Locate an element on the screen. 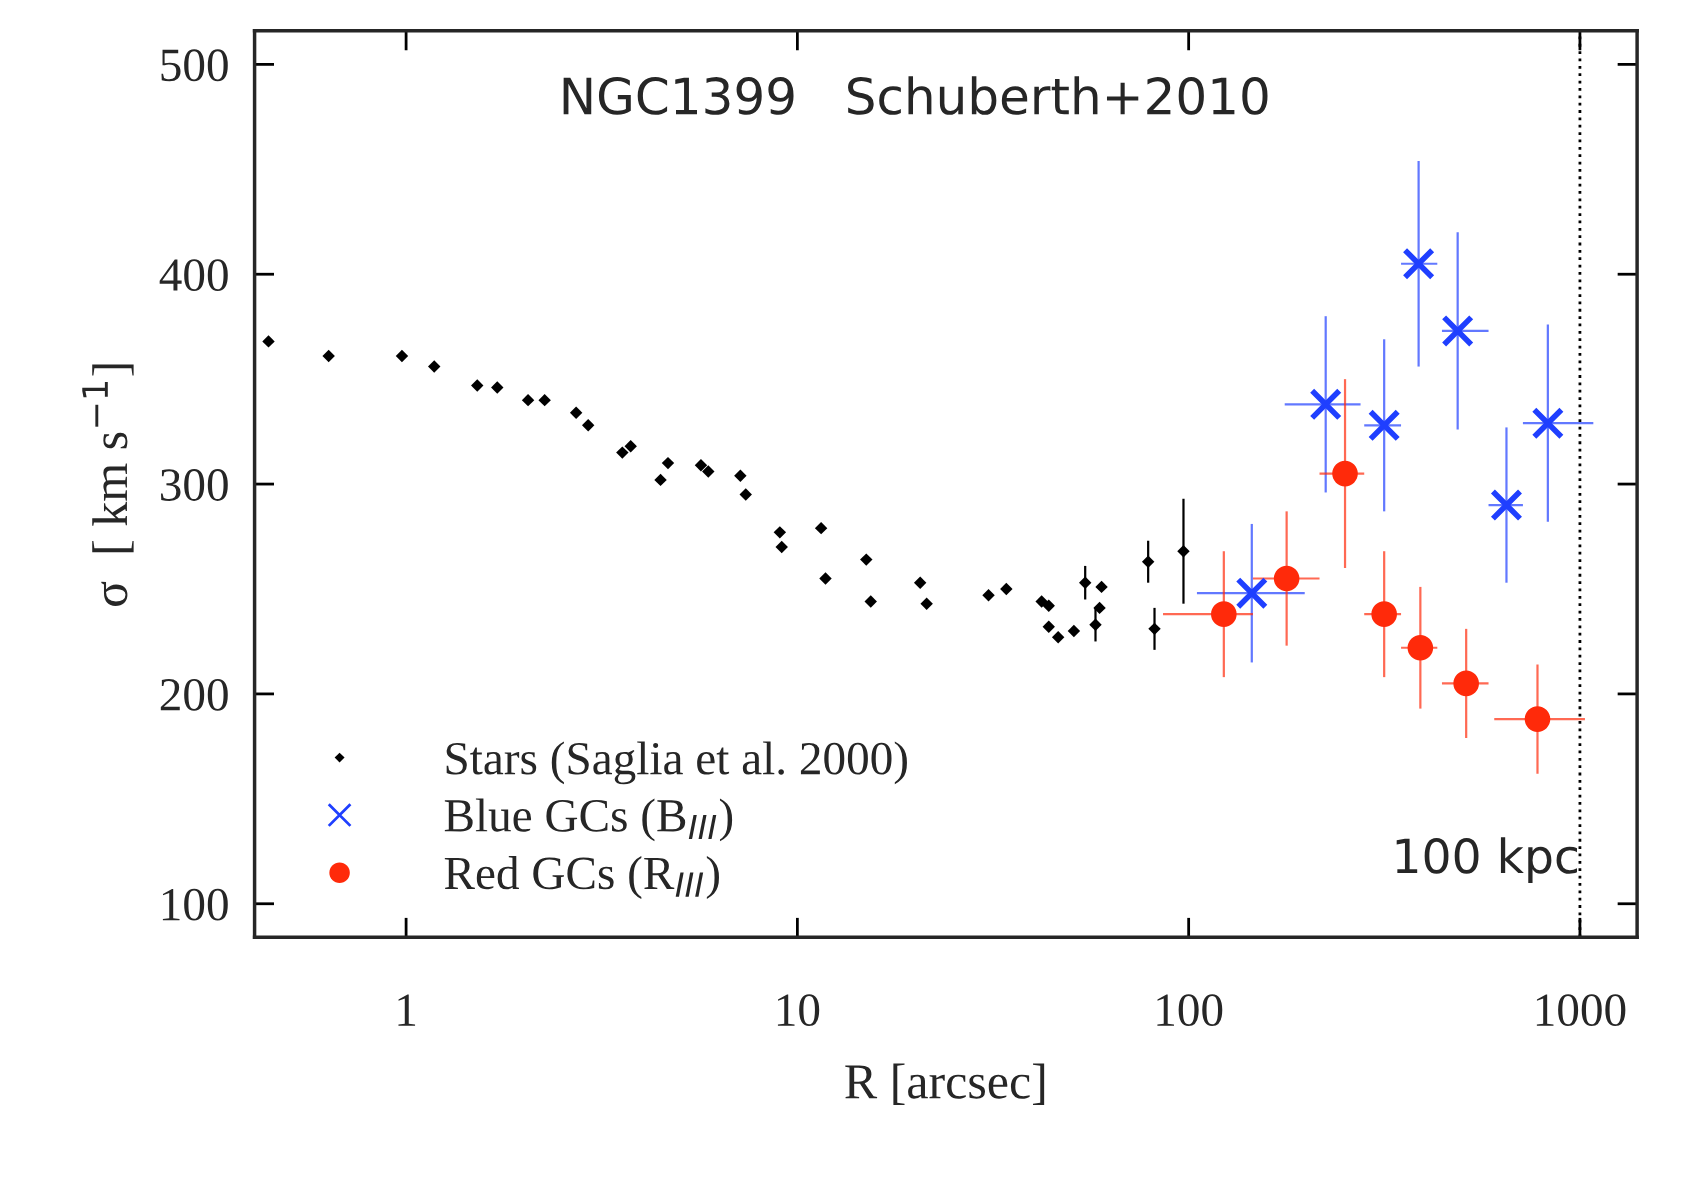 The height and width of the screenshot is (1185, 1686). y-tick-label: 300 is located at coordinates (194, 485).